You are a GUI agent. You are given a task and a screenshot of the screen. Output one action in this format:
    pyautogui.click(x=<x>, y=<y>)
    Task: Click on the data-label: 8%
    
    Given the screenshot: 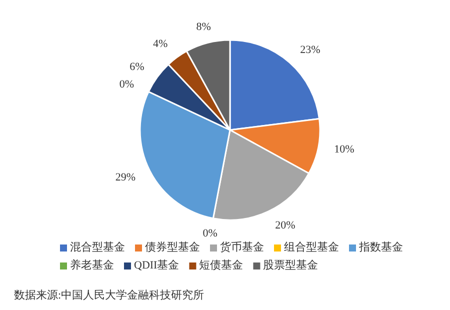 What is the action you would take?
    pyautogui.click(x=203, y=26)
    